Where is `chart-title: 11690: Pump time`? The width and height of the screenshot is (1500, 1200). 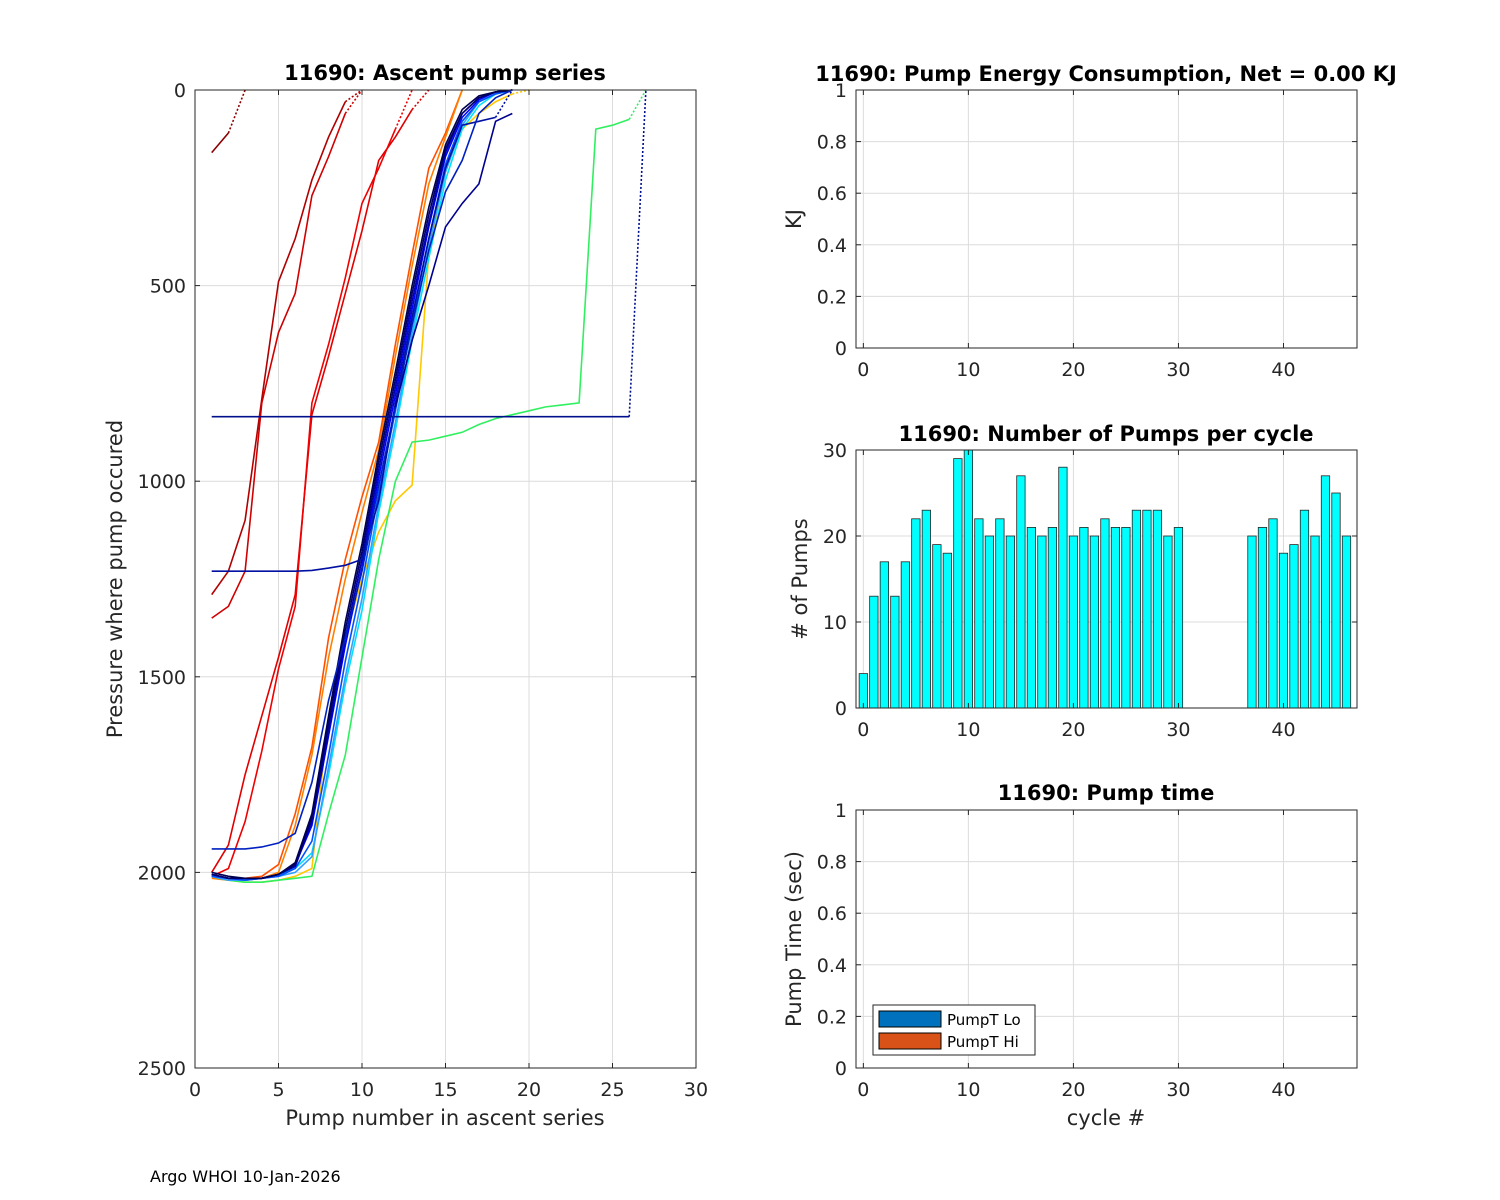
chart-title: 11690: Pump time is located at coordinates (1106, 793).